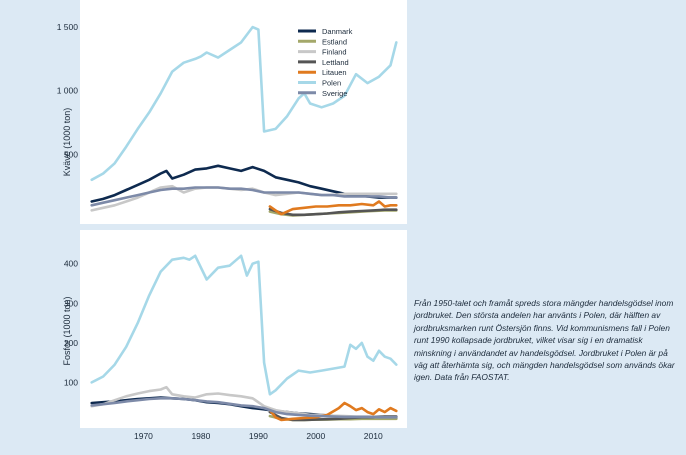  I want to click on y-tick-label-phosphorus: 200, so click(71, 343).